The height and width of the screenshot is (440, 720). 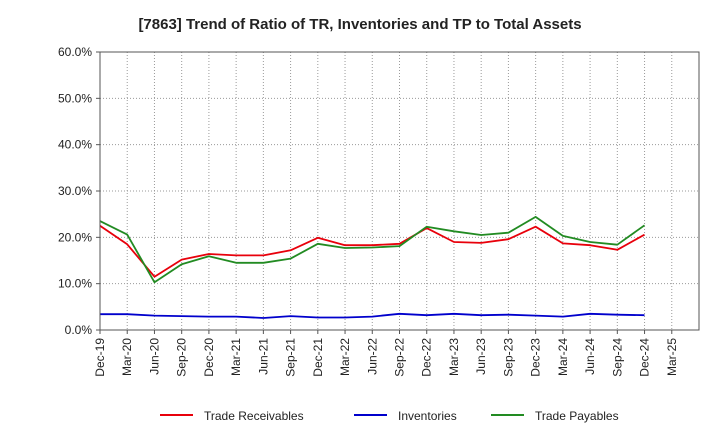 I want to click on x-tick-label: Jun-22, so click(x=372, y=356).